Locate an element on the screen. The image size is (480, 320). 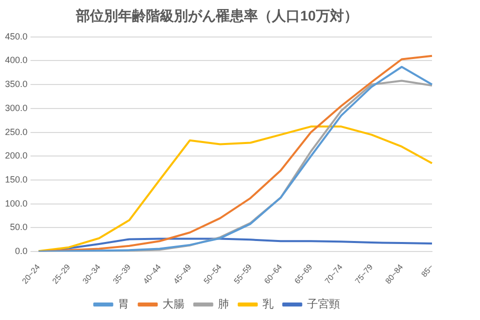
y-tick-label: 400.0 is located at coordinates (16, 60).